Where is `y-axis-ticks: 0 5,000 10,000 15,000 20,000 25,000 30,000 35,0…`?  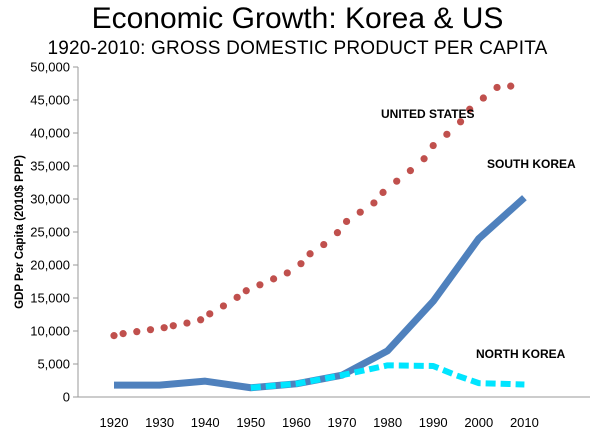
y-axis-ticks: 0 5,000 10,000 15,000 20,000 25,000 30,000 35,0… is located at coordinates (54, 232).